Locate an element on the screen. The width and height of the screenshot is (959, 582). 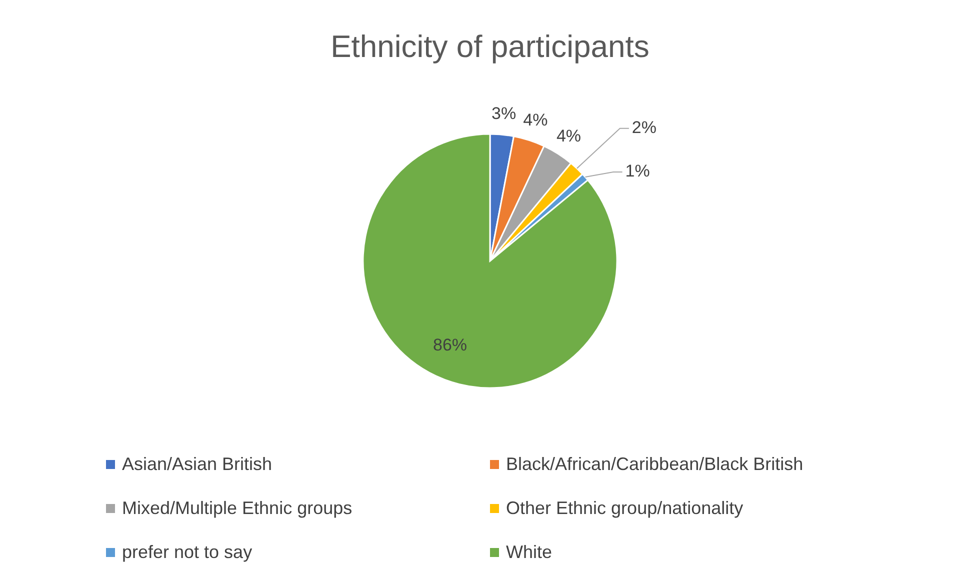
data-label: 3% is located at coordinates (504, 114).